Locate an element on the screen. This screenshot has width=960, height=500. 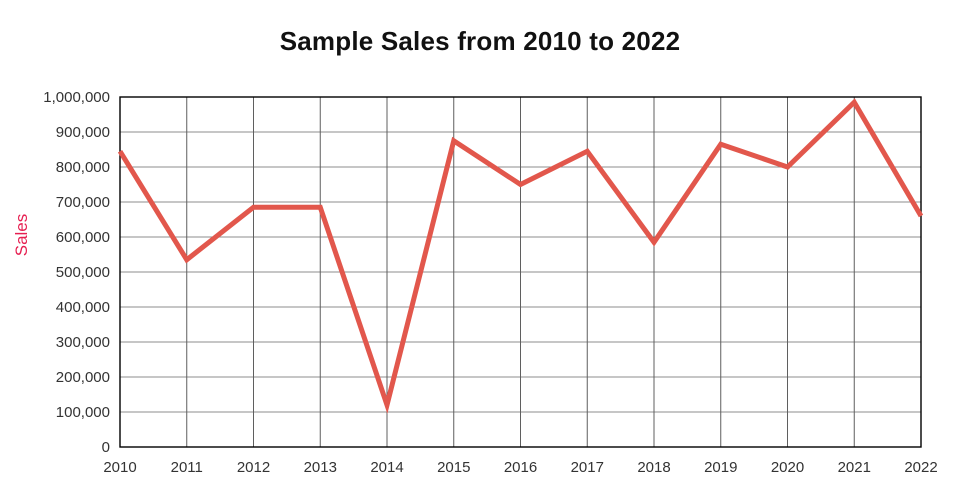
y-tick-label: 0 is located at coordinates (106, 447).